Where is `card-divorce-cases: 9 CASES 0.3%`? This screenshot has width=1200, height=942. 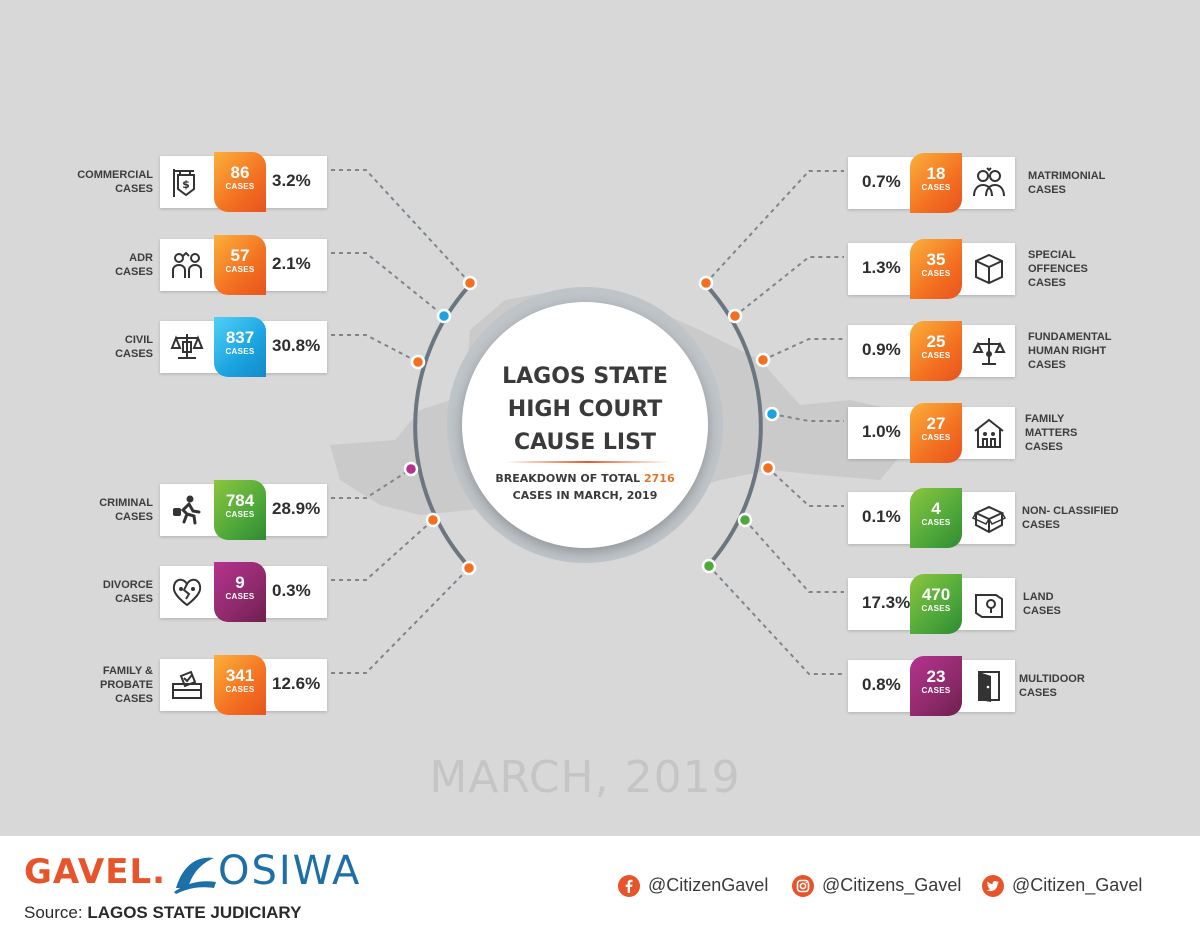
card-divorce-cases: 9 CASES 0.3% is located at coordinates (243, 592).